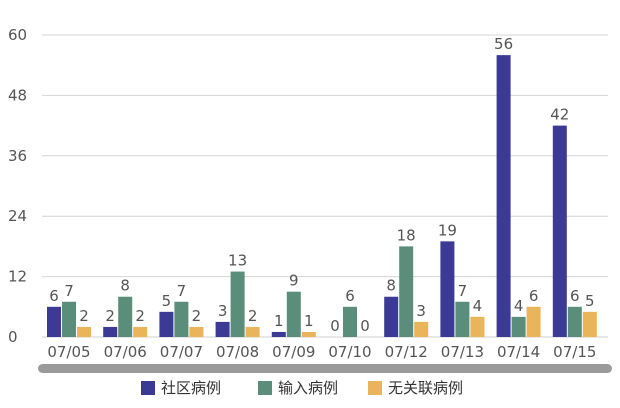 The height and width of the screenshot is (408, 620). I want to click on legend-label: 输入病例, so click(308, 388).